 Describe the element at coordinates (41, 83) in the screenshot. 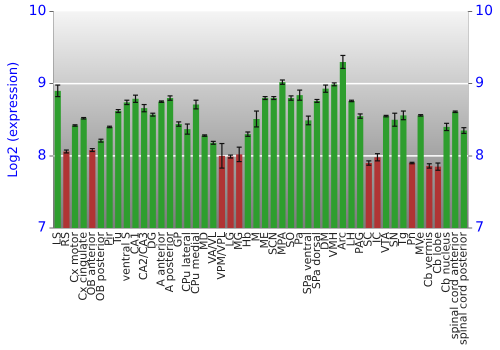

I see `y-tick-label: 9` at that location.